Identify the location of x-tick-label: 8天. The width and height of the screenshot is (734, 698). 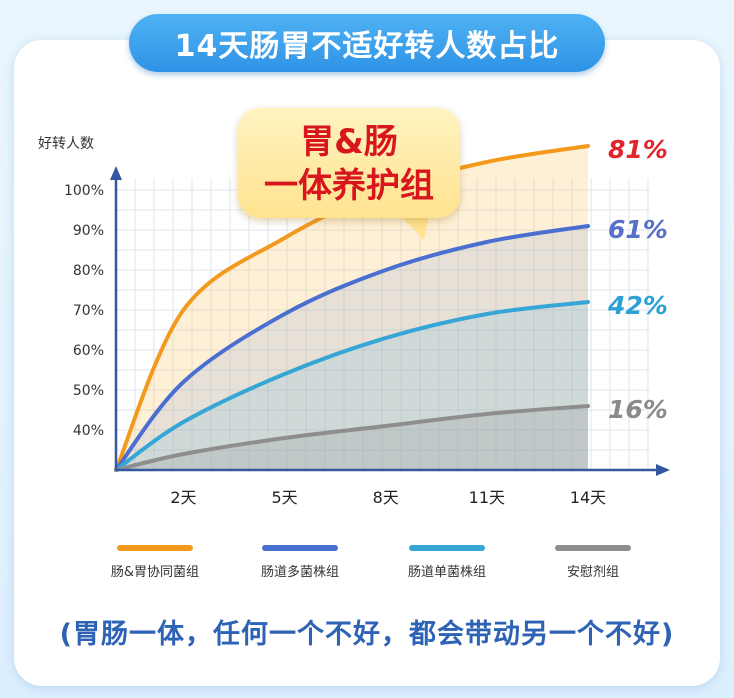
(386, 497).